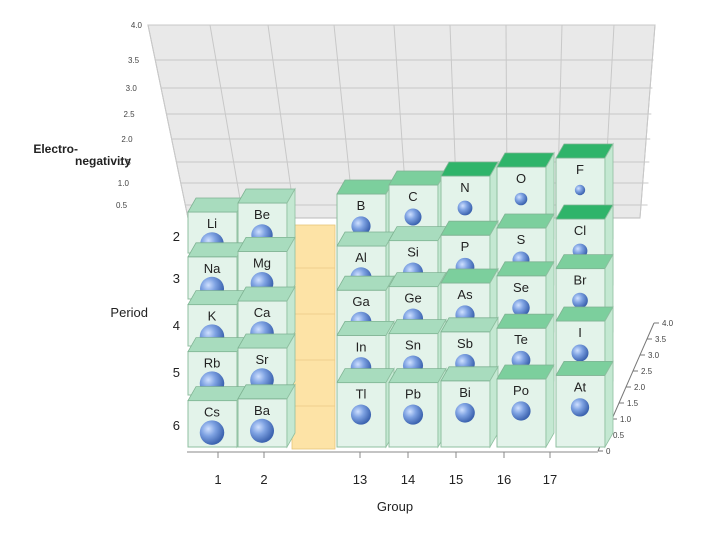 The width and height of the screenshot is (720, 540). Describe the element at coordinates (580, 332) in the screenshot. I see `element-symbol: I` at that location.